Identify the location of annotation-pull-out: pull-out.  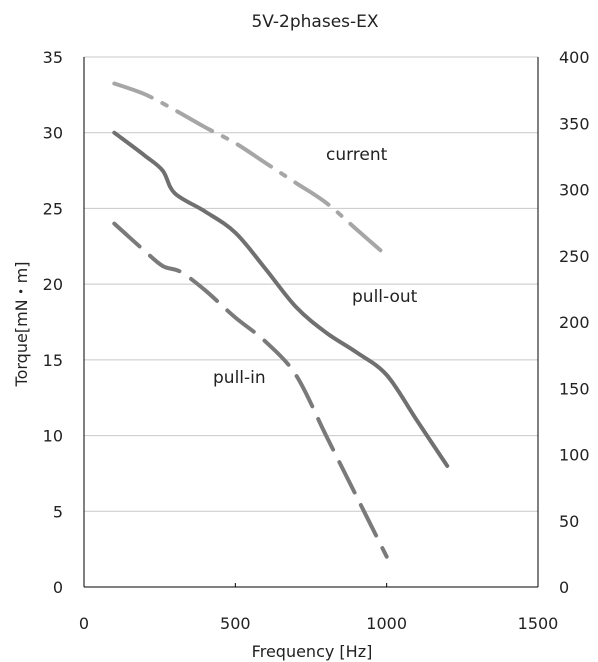
(385, 297).